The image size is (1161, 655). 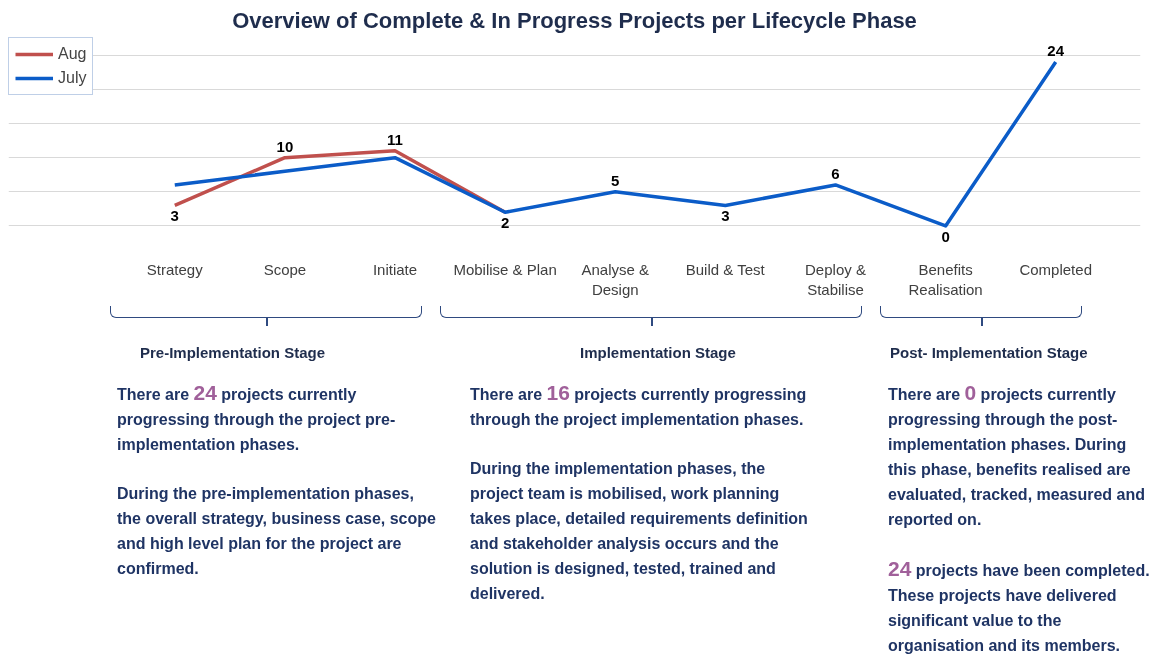 What do you see at coordinates (72, 54) in the screenshot?
I see `legend-label: Aug` at bounding box center [72, 54].